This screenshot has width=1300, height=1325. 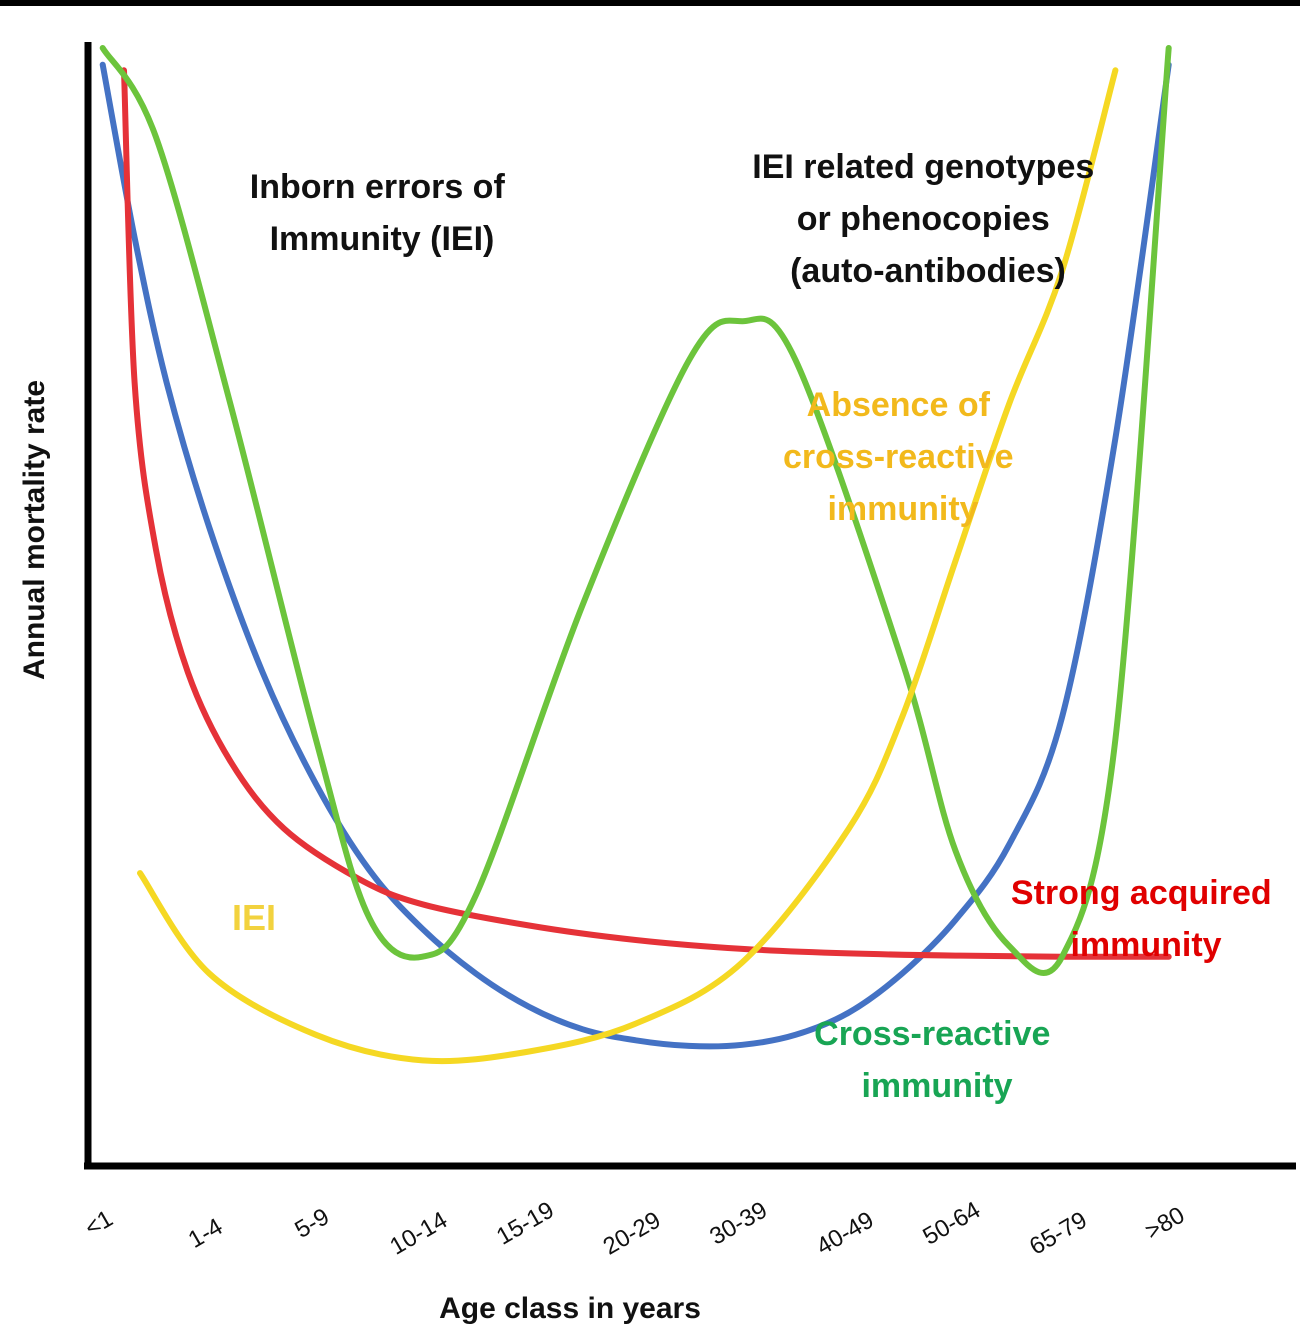 I want to click on x-tick-label: 10-14, so click(x=418, y=1233).